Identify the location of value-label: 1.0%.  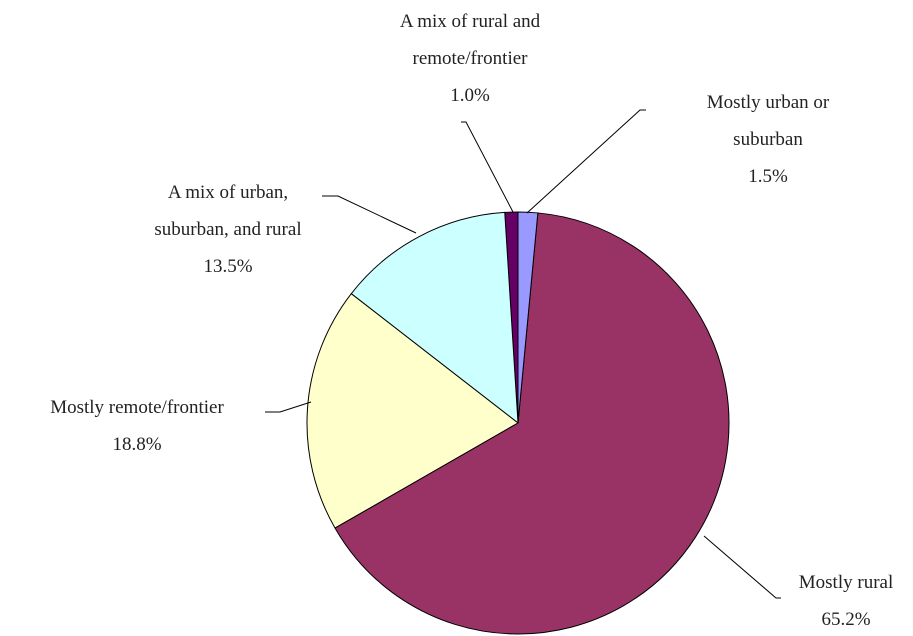
(470, 95).